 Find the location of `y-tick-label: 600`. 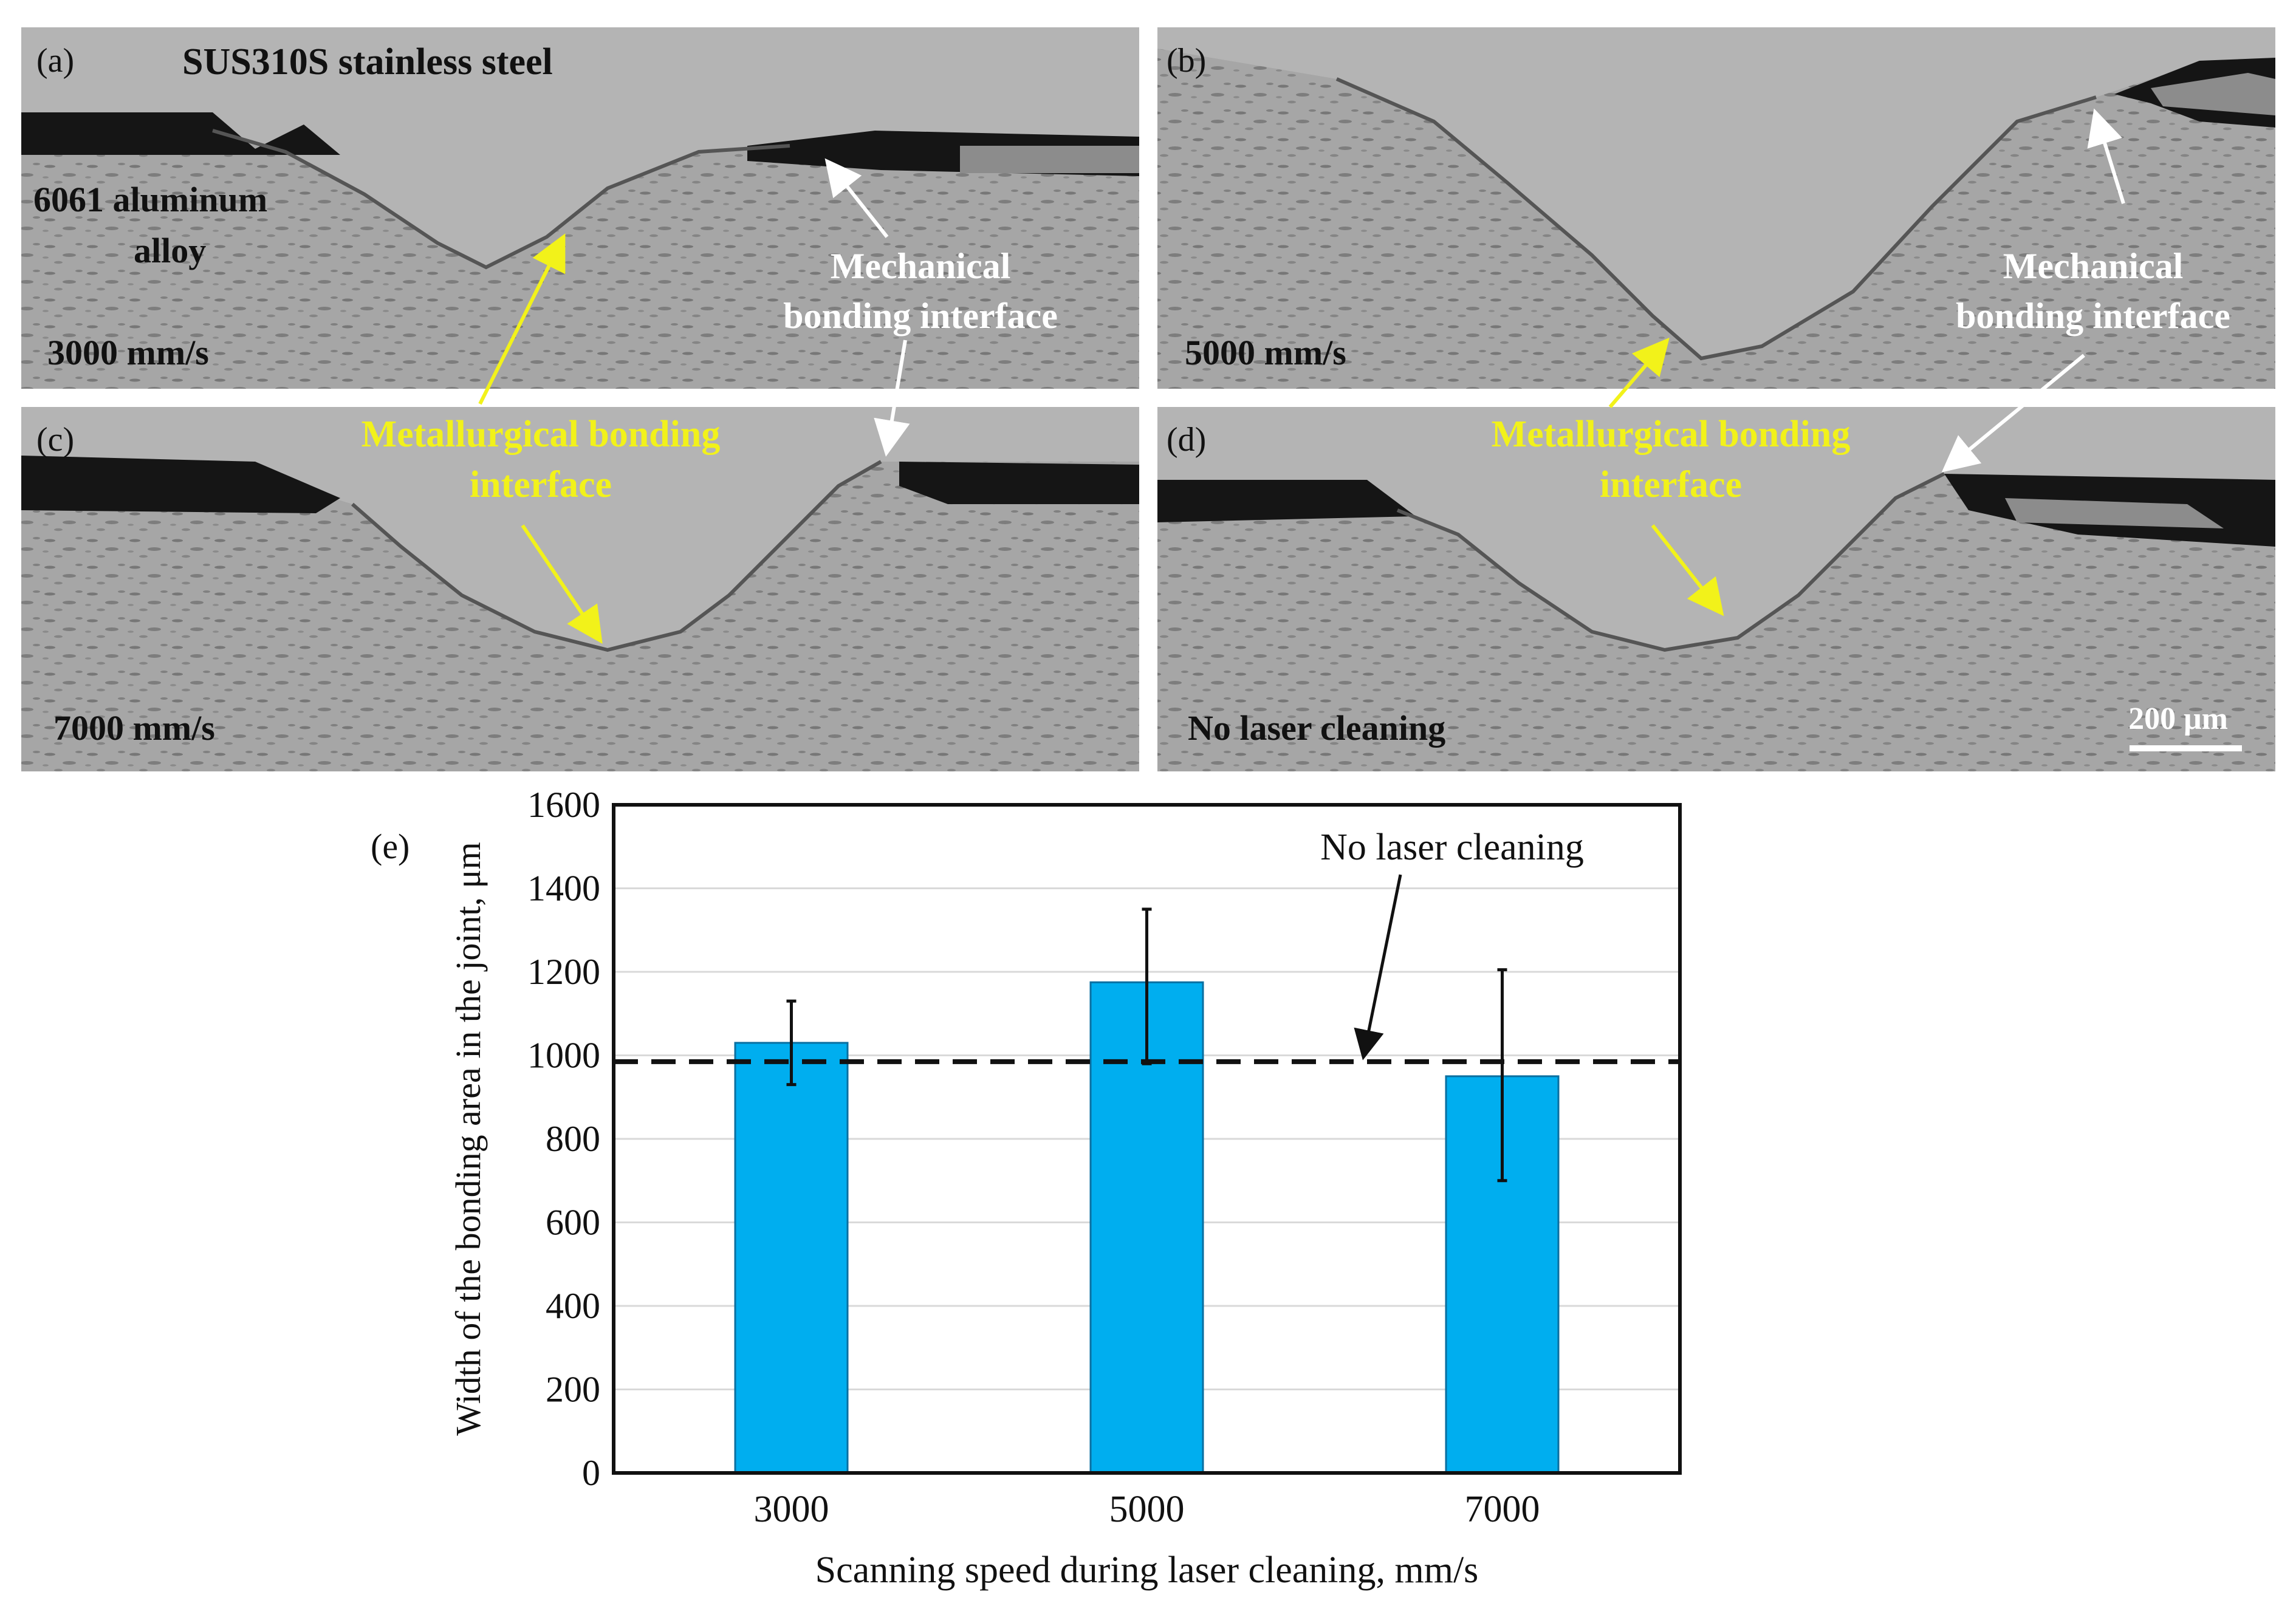

y-tick-label: 600 is located at coordinates (573, 1223).